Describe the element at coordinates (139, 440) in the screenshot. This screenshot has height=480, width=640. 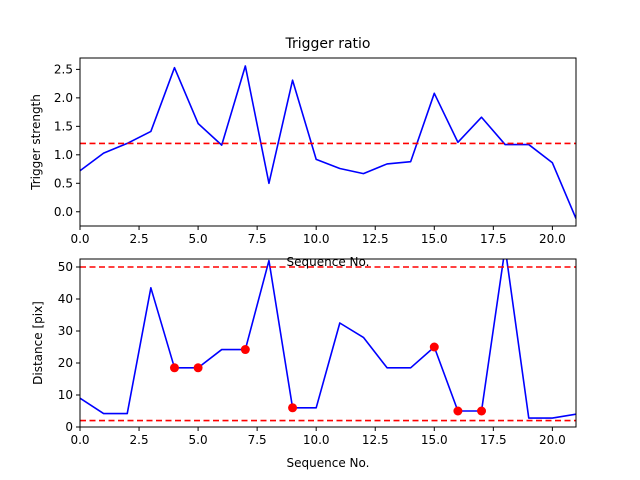
I see `bottom-xtick-label: 2.5` at that location.